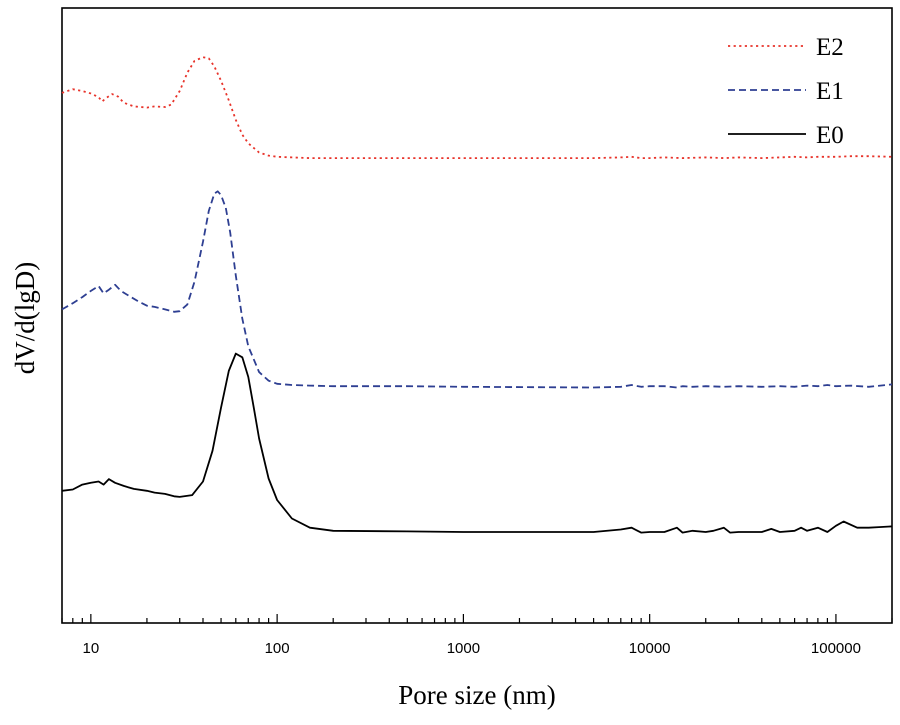 The width and height of the screenshot is (900, 725). I want to click on x-tick-label: 100, so click(277, 648).